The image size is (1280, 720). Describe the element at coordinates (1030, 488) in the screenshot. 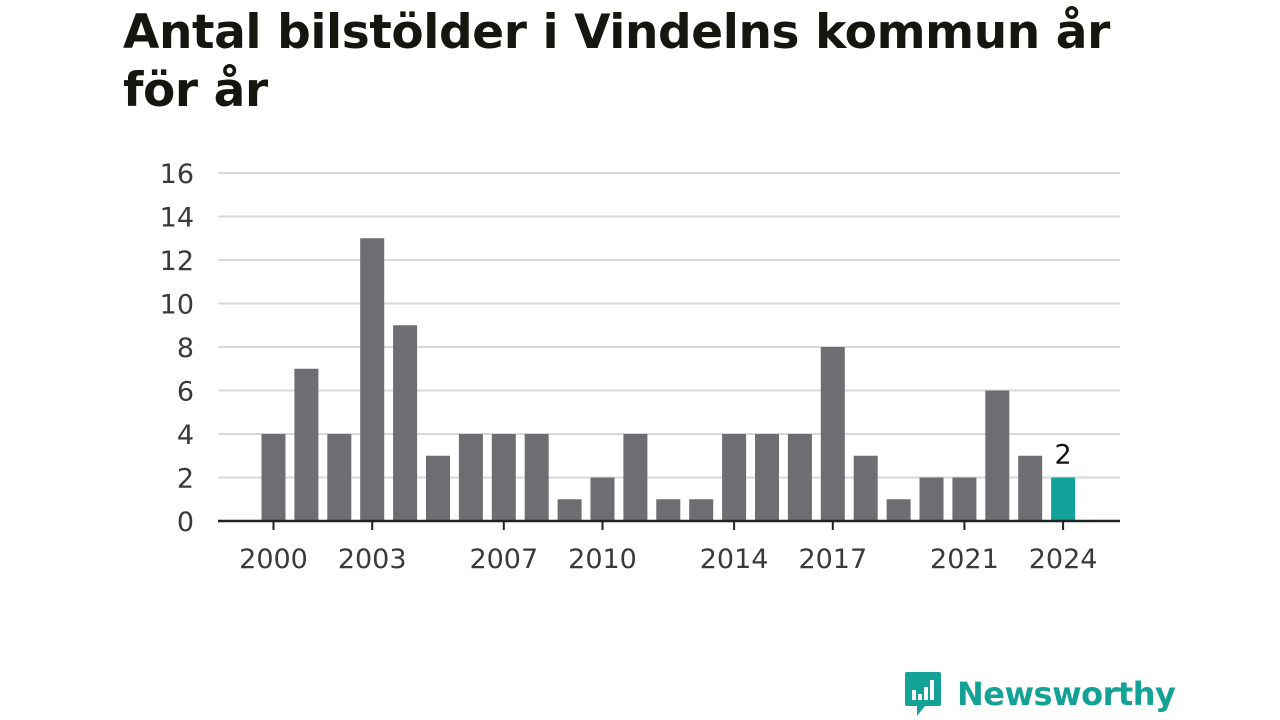

I see `bar-2023` at that location.